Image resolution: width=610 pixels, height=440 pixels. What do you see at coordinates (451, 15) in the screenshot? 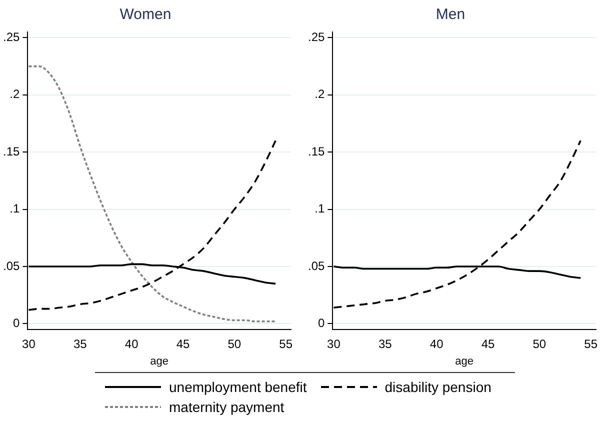
I see `chart-title: Men` at bounding box center [451, 15].